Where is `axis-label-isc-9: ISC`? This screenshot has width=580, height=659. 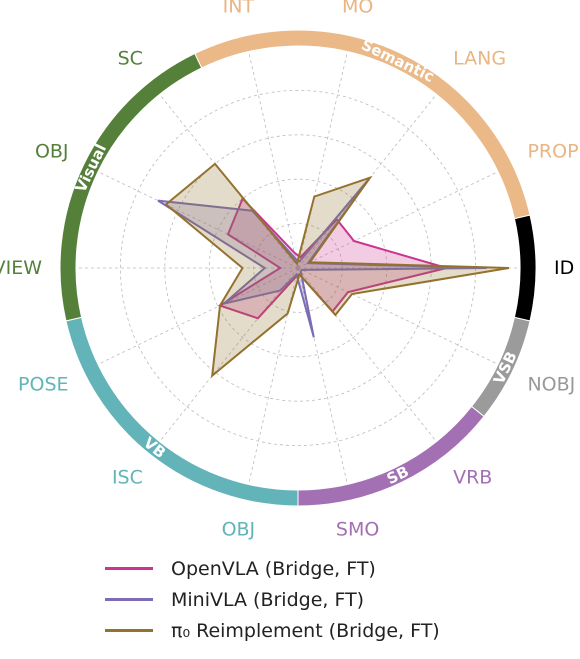 axis-label-isc-9: ISC is located at coordinates (127, 478).